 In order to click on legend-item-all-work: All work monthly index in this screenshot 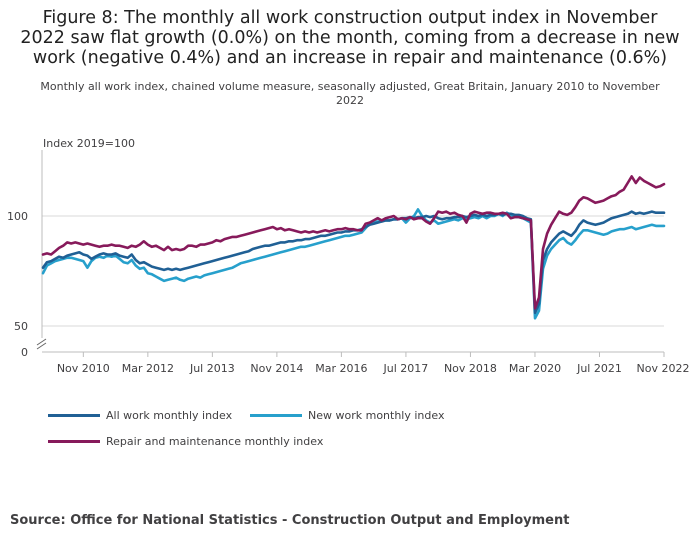, I will do `click(140, 415)`.